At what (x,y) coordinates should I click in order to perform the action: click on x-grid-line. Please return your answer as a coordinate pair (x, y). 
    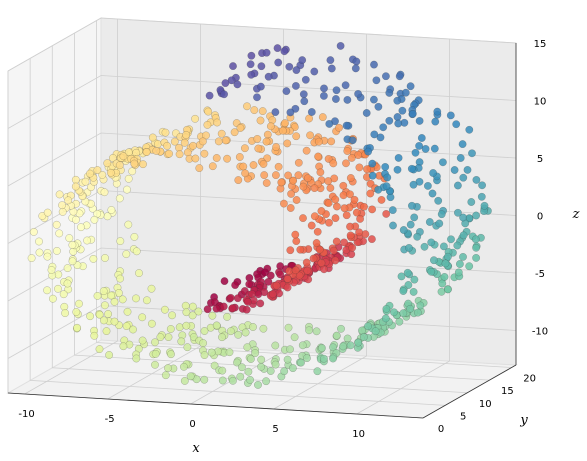
    Looking at the image, I should click on (71, 207).